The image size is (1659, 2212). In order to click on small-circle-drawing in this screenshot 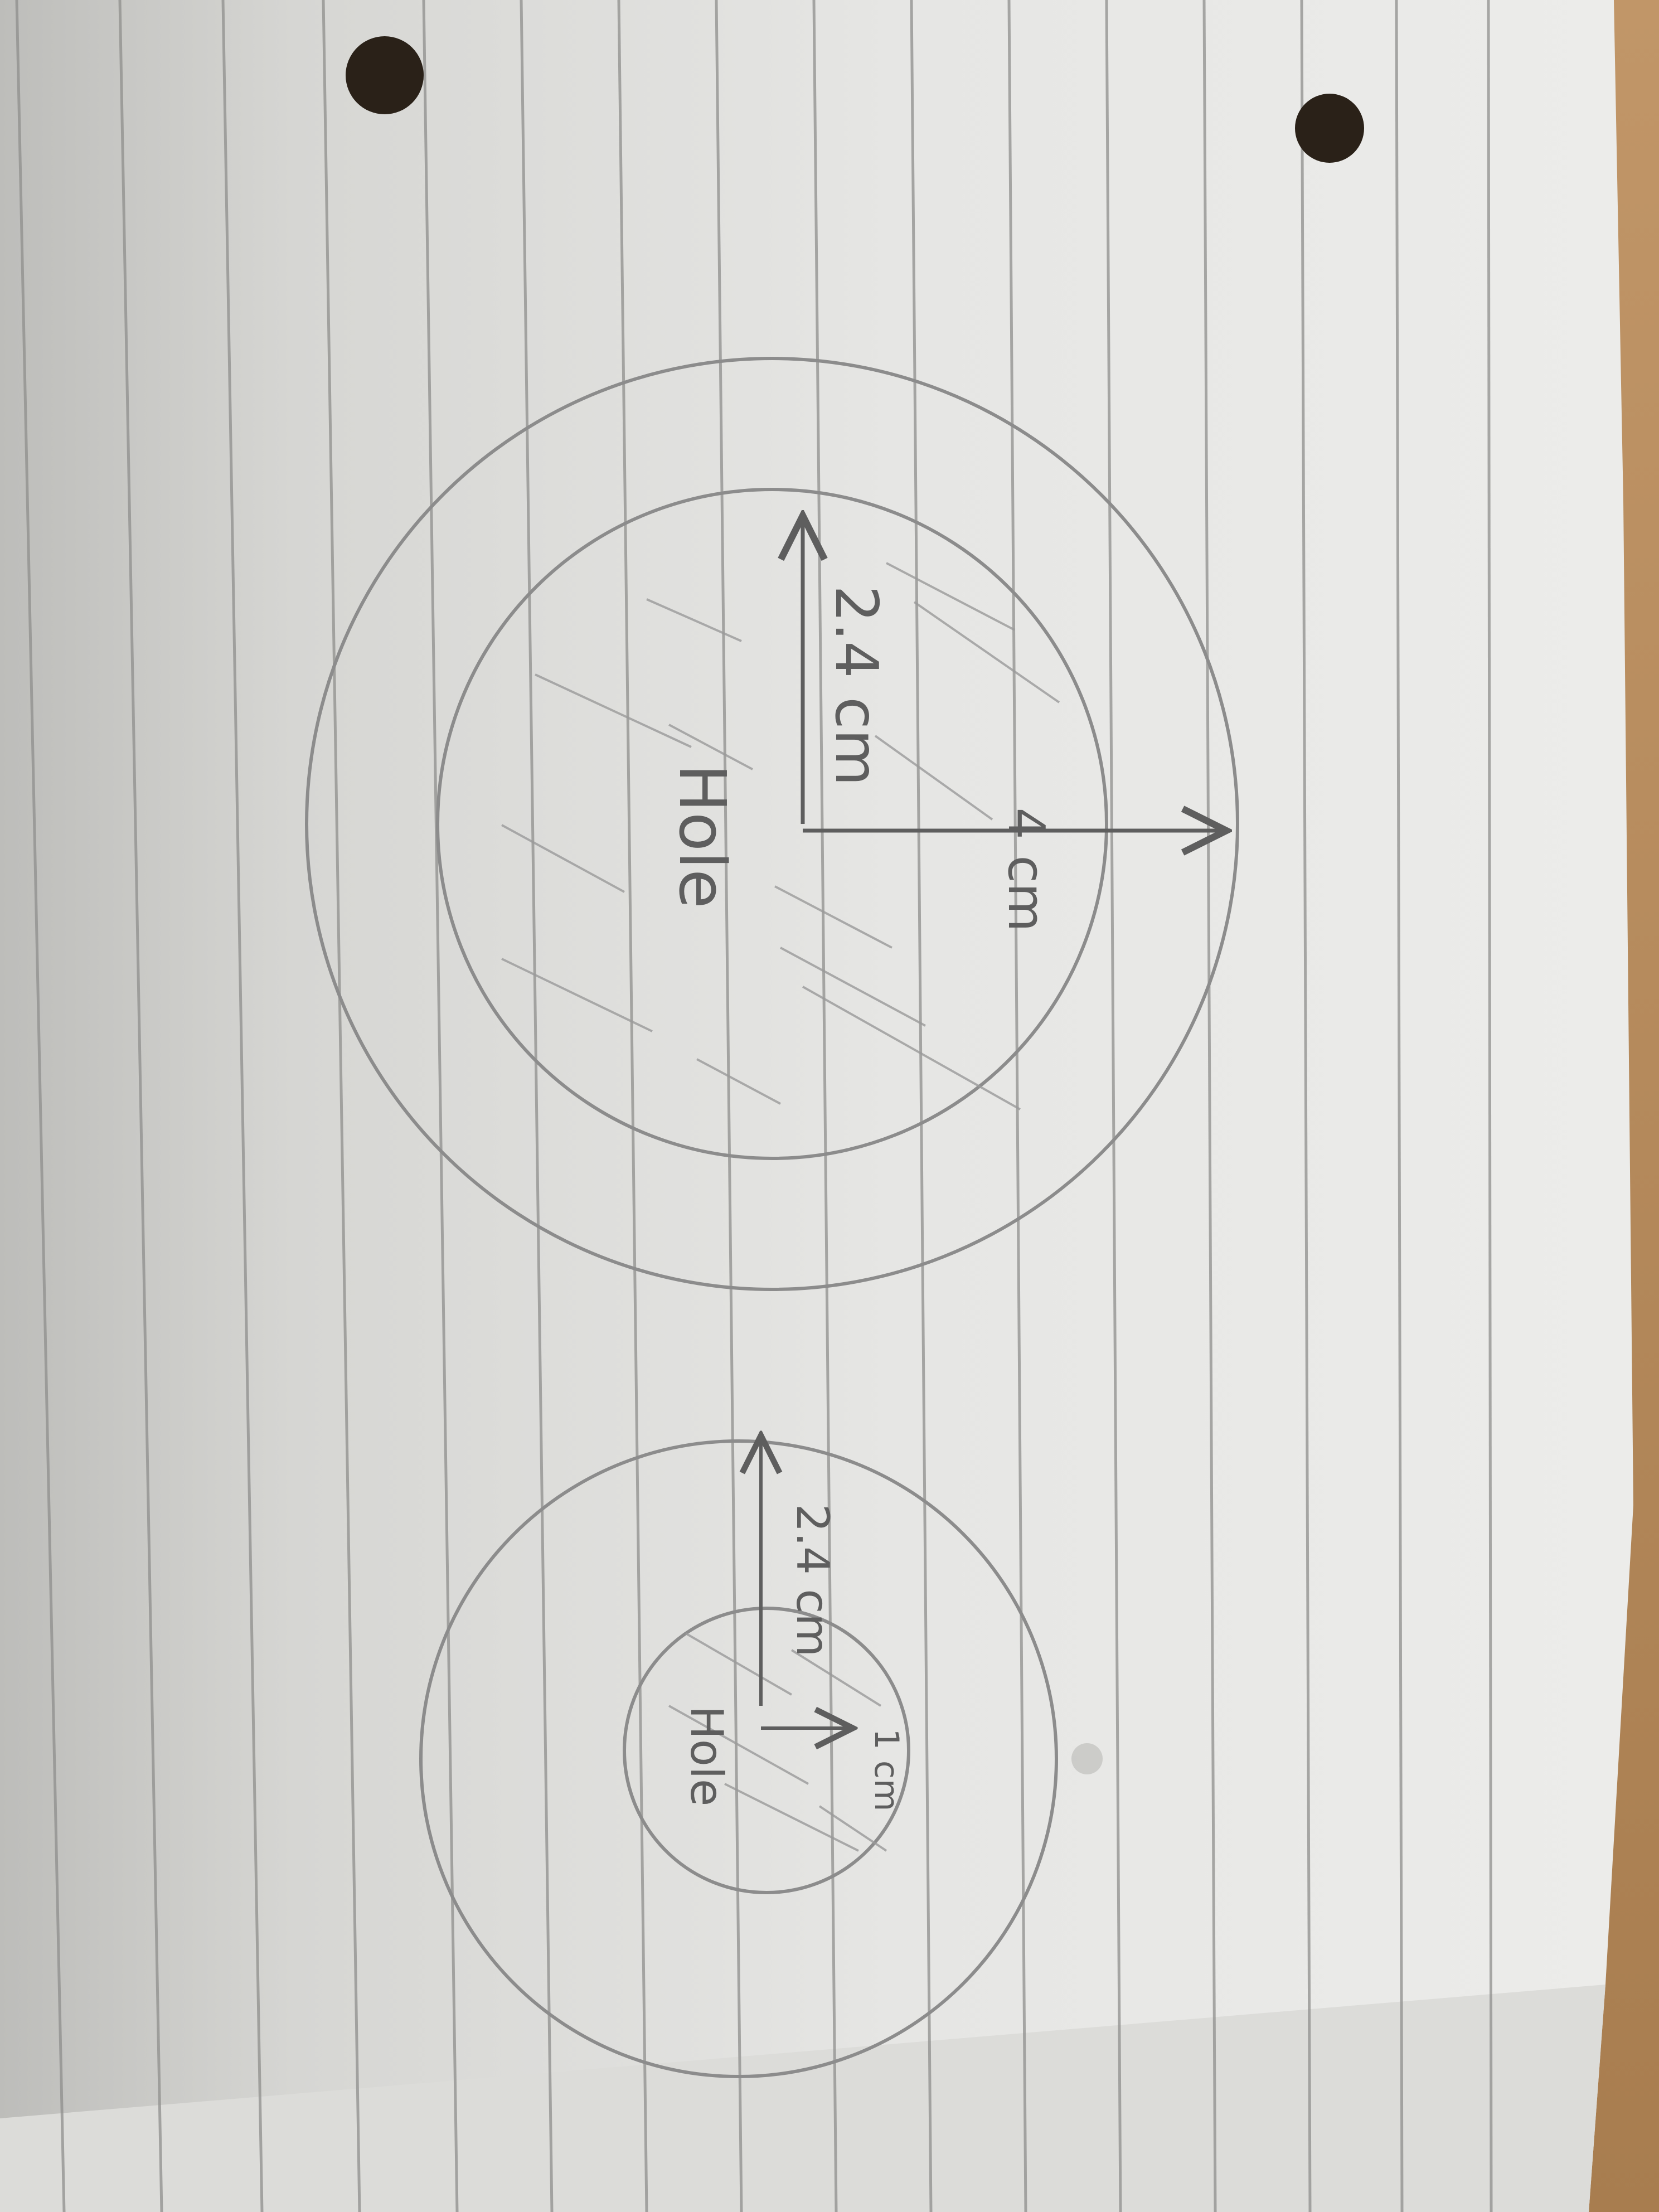, I will do `click(738, 1756)`.